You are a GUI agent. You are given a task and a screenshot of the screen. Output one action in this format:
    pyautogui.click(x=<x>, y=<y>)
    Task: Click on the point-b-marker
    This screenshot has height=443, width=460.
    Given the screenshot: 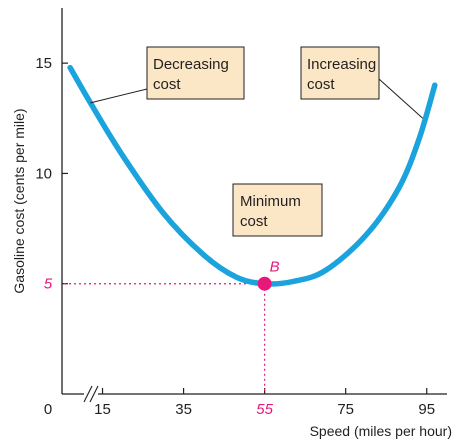 What is the action you would take?
    pyautogui.click(x=264, y=283)
    